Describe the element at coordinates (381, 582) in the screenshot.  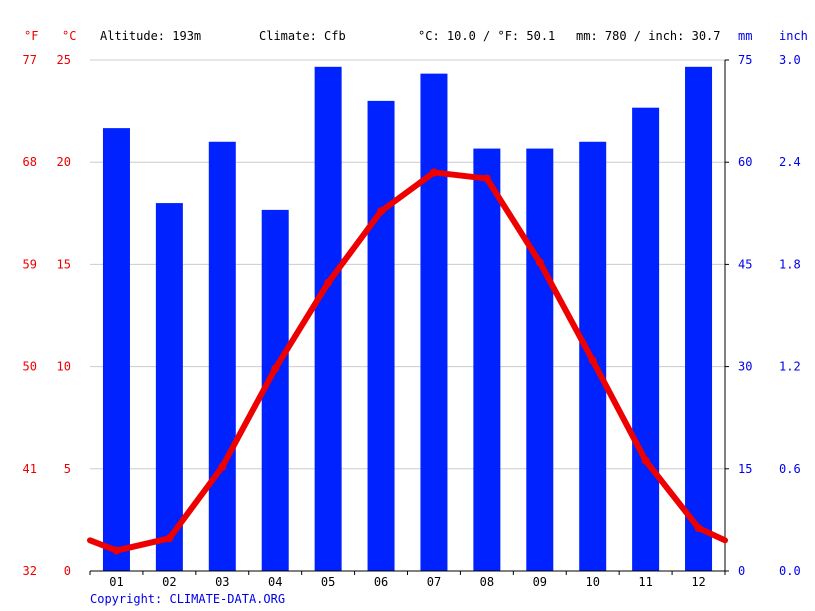
I see `month-tick-label: 06` at that location.